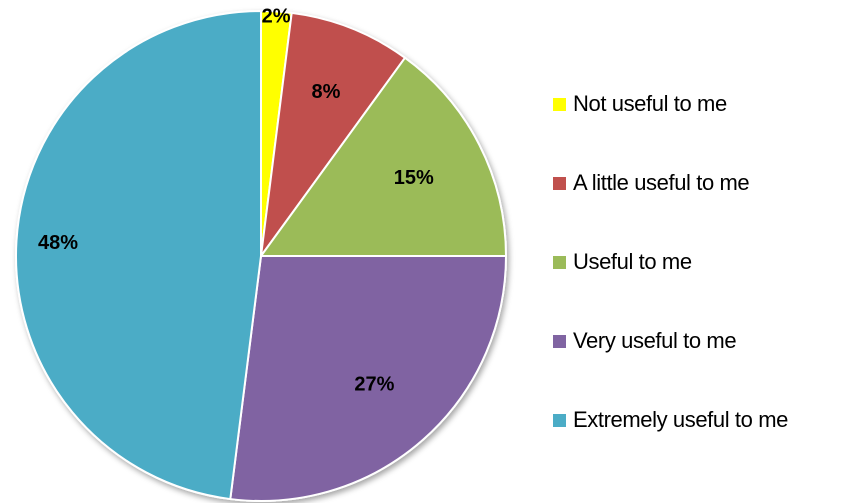 This screenshot has height=503, width=844. What do you see at coordinates (333, 134) in the screenshot?
I see `pie-slice-a-little-useful` at bounding box center [333, 134].